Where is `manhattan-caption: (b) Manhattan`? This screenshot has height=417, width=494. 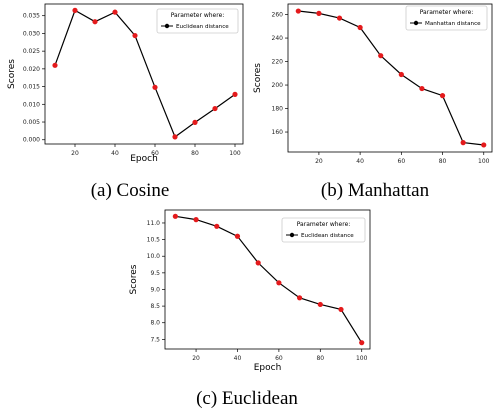
manhattan-caption: (b) Manhattan is located at coordinates (375, 190).